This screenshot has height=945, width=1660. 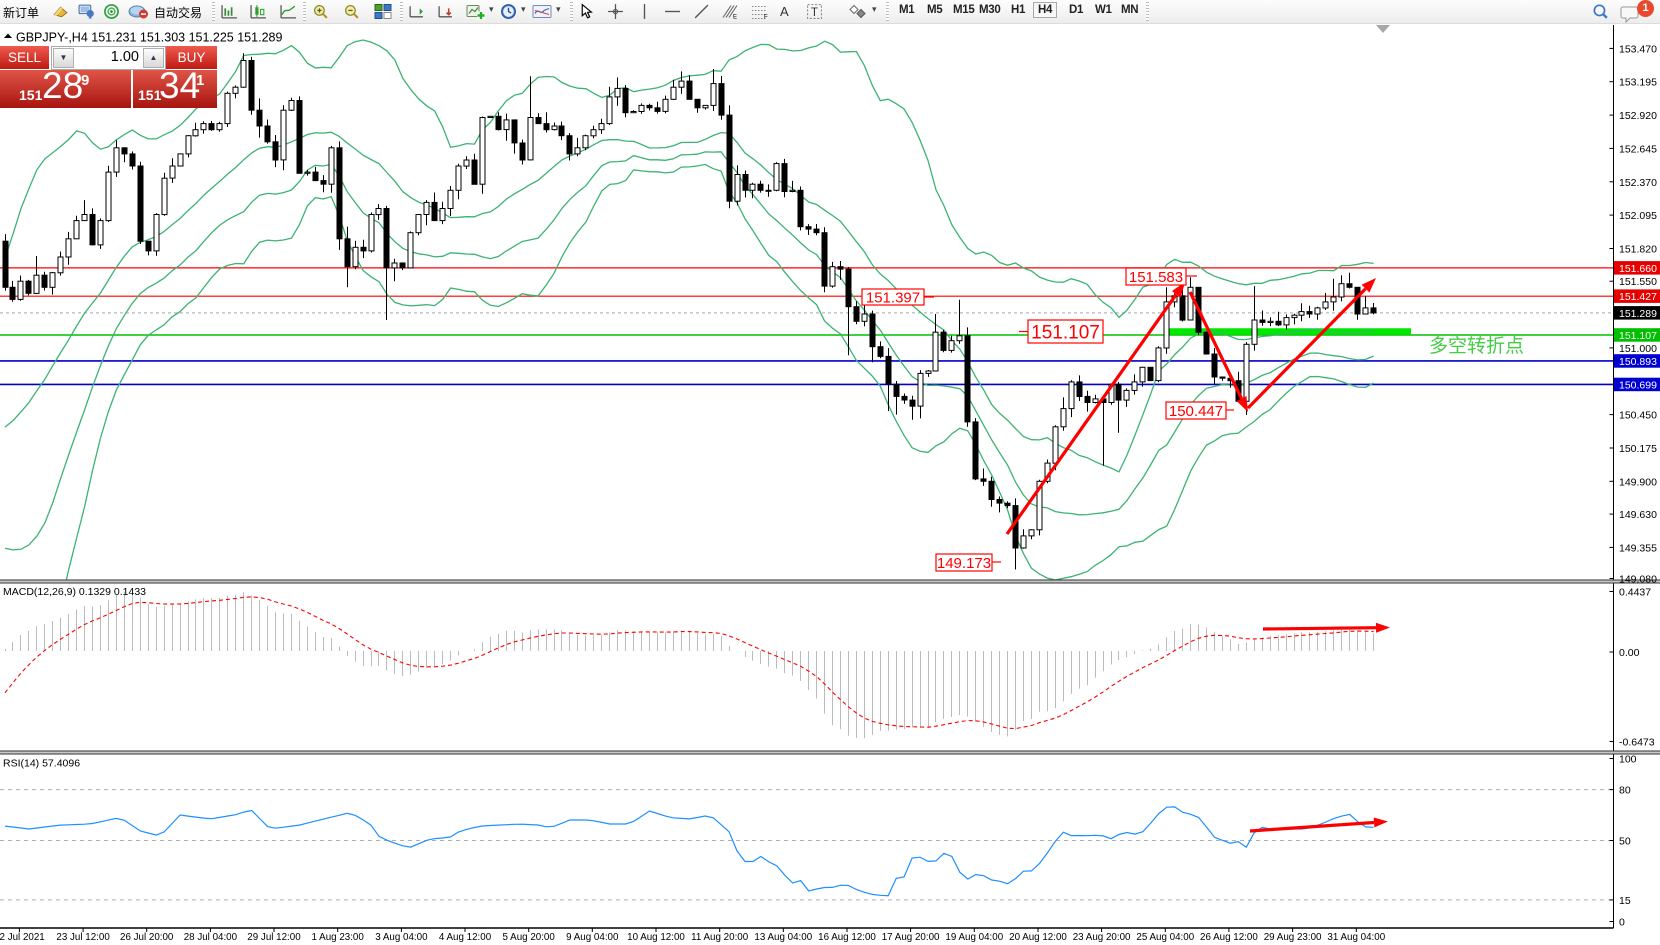 I want to click on svg-text: 152.095, so click(x=1638, y=216).